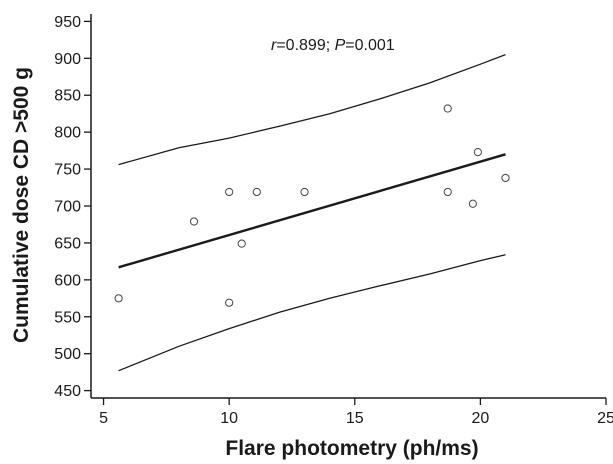 This screenshot has height=464, width=613. What do you see at coordinates (480, 418) in the screenshot?
I see `x-tick-label: 20` at bounding box center [480, 418].